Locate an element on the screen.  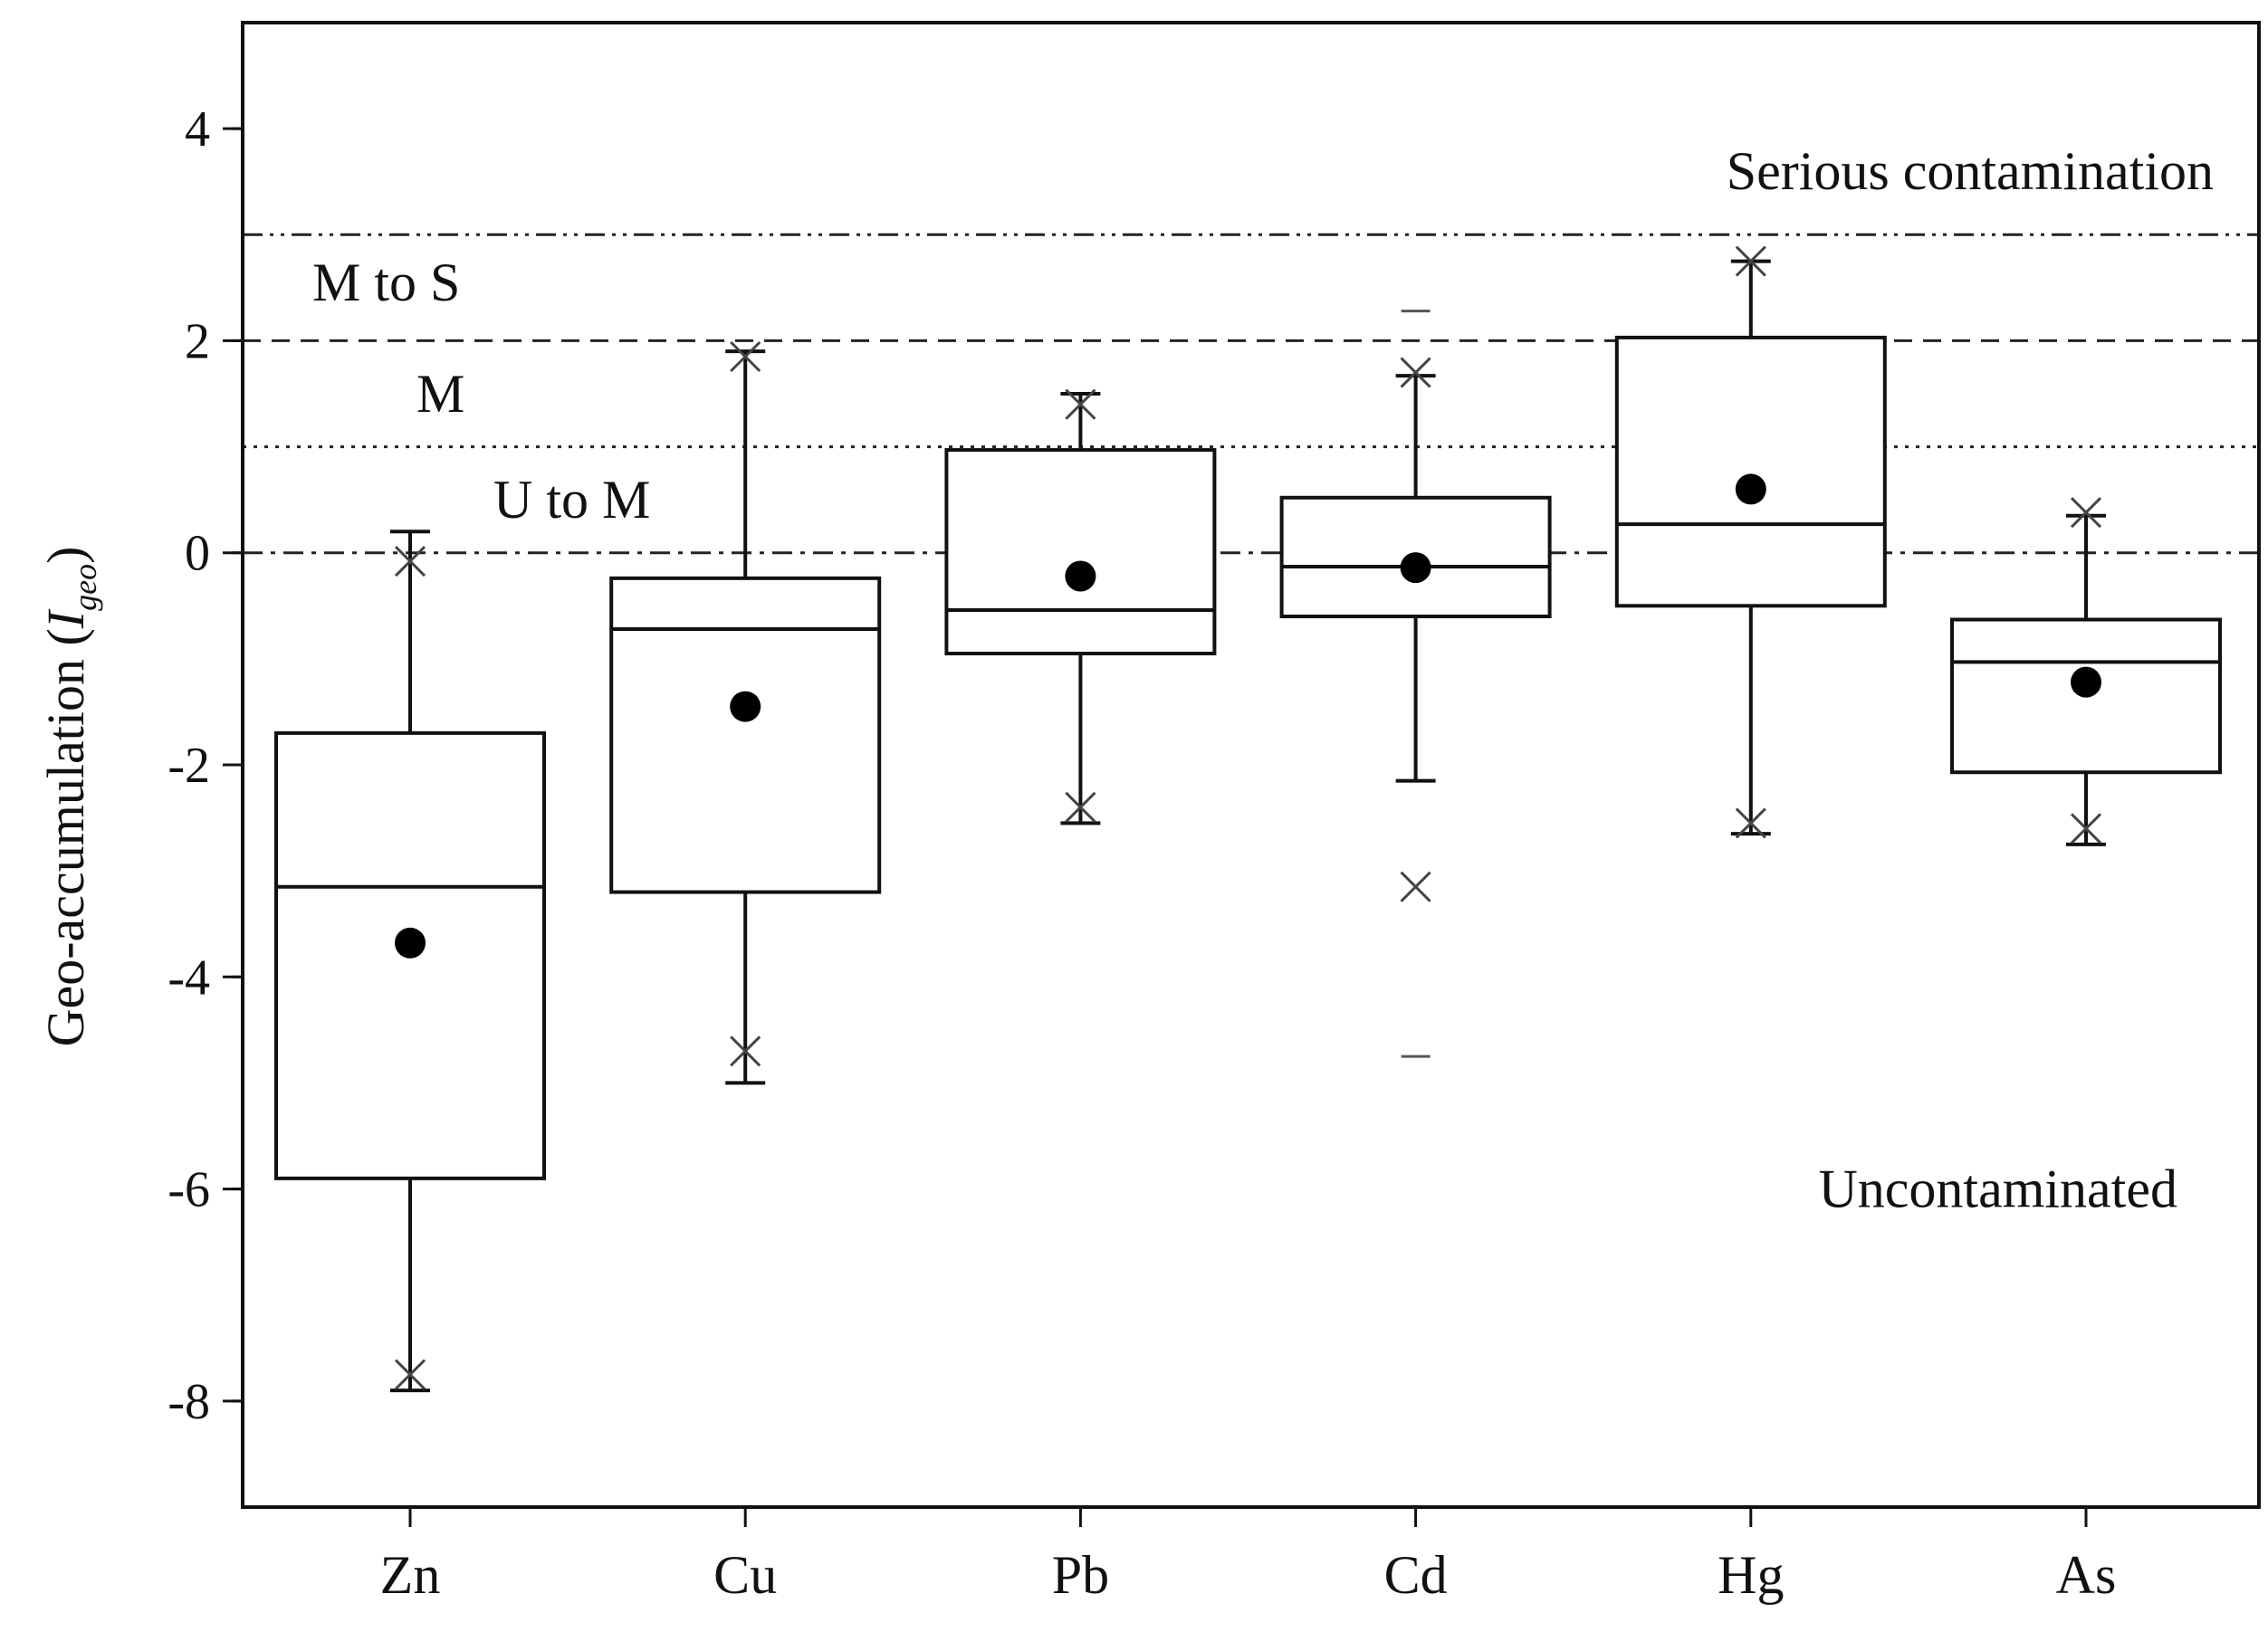
x-axis: Zn Cu Pb Cd Hg As is located at coordinates (1248, 1556).